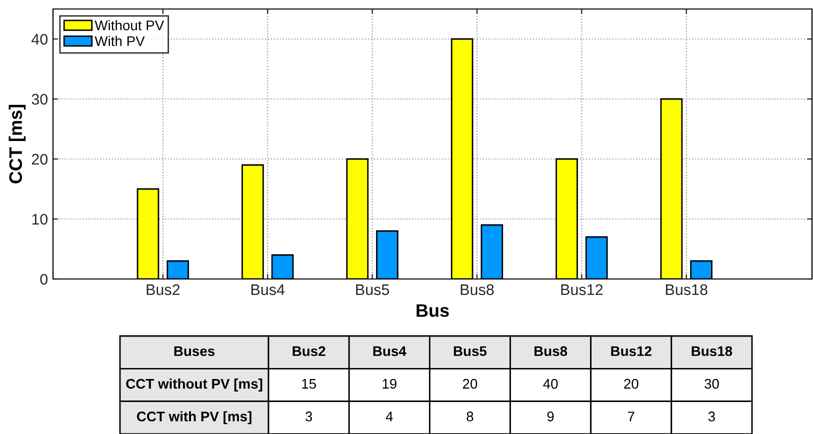  What do you see at coordinates (194, 351) in the screenshot?
I see `text: Buses` at bounding box center [194, 351].